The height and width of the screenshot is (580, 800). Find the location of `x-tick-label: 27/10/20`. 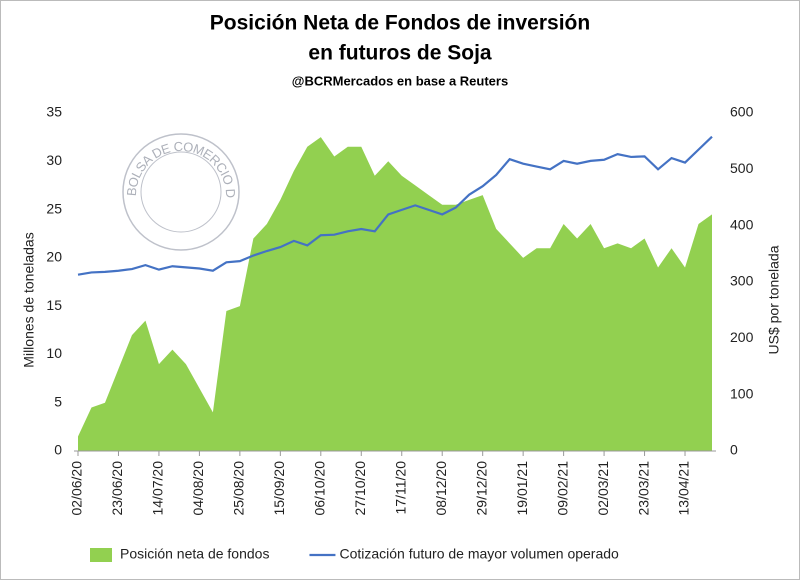

x-tick-label: 27/10/20 is located at coordinates (360, 488).